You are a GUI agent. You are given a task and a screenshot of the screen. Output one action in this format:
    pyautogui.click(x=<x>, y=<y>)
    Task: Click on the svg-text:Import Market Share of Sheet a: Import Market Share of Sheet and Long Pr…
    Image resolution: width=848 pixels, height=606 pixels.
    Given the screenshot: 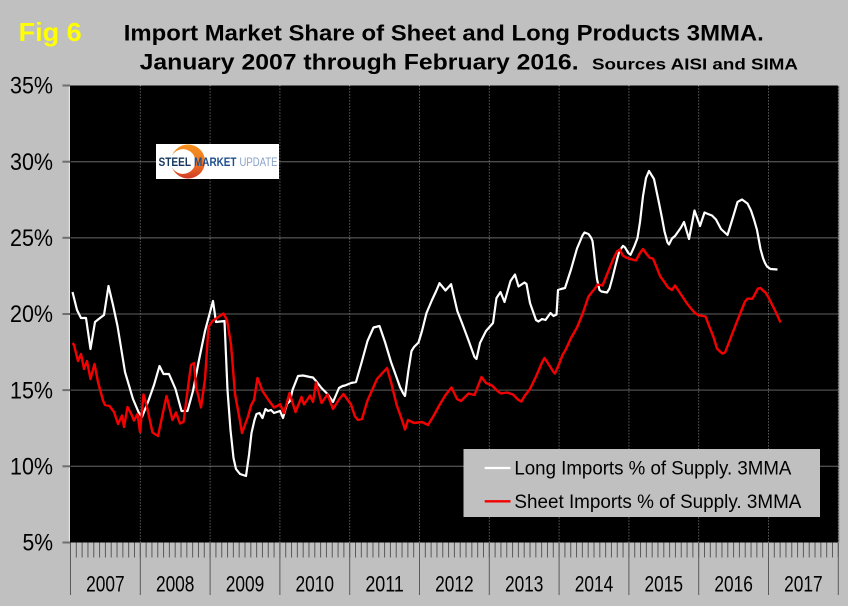 What is the action you would take?
    pyautogui.click(x=444, y=33)
    